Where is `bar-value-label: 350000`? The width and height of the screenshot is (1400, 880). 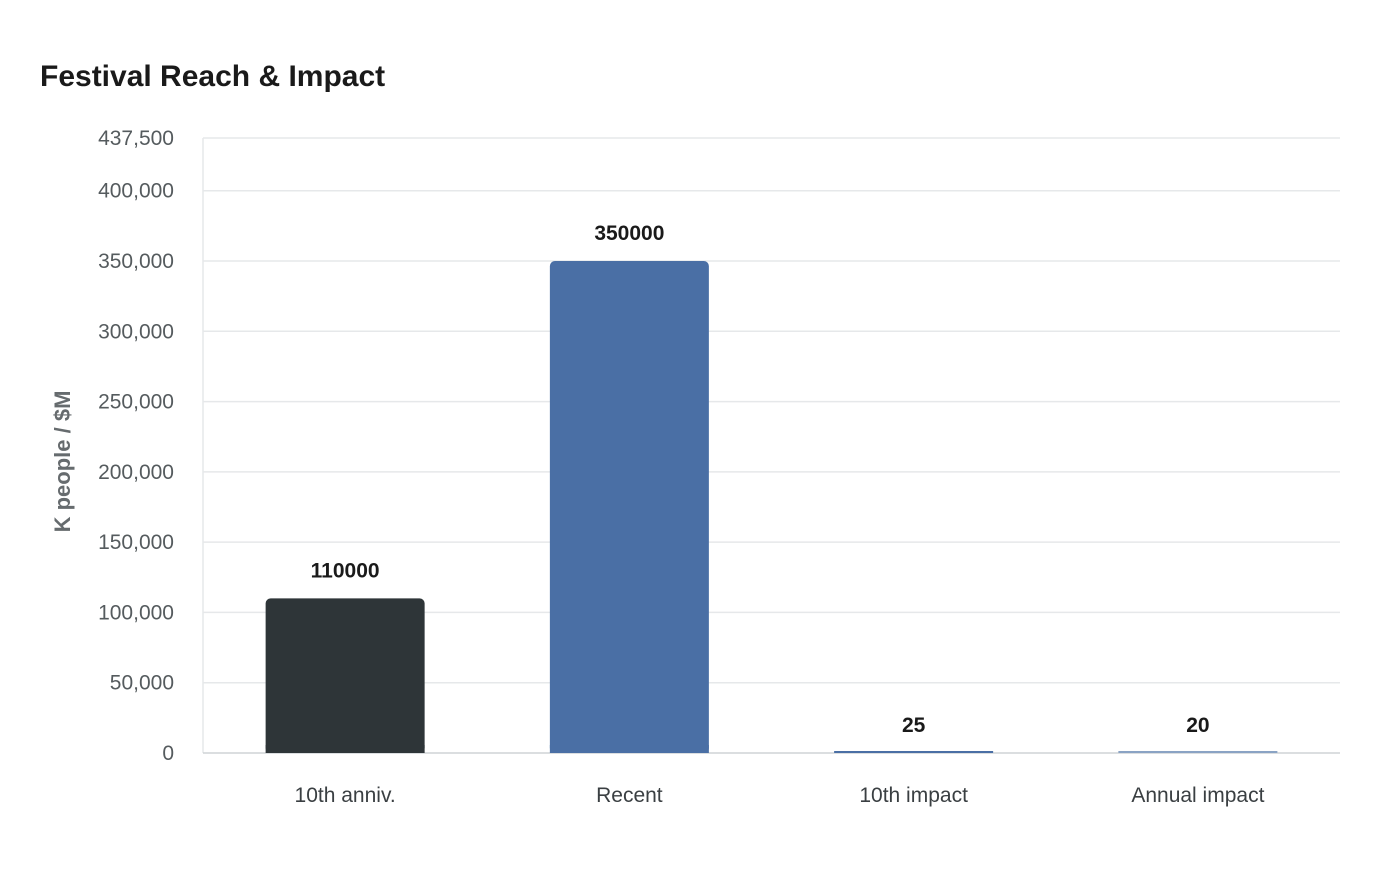 bar-value-label: 350000 is located at coordinates (629, 233).